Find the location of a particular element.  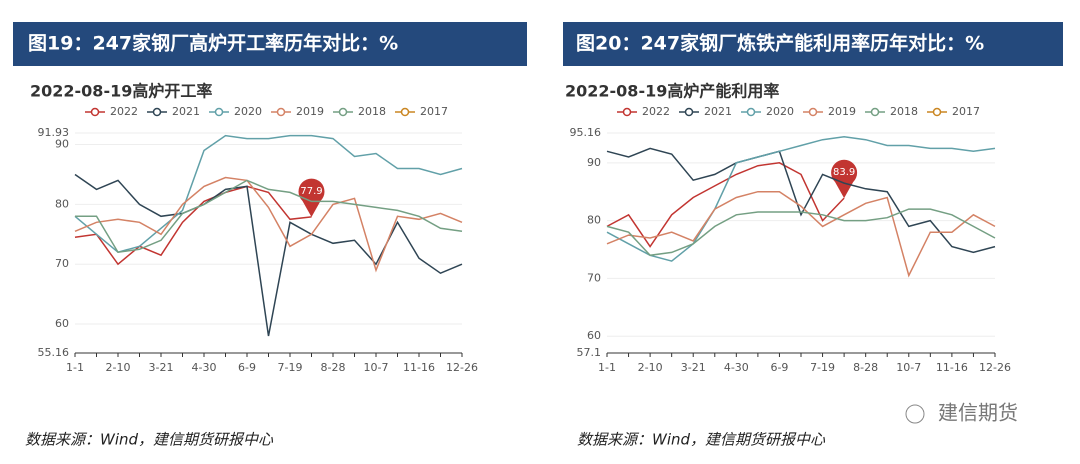

chart-title: 2022-08-19高炉产能利用率 is located at coordinates (672, 91).